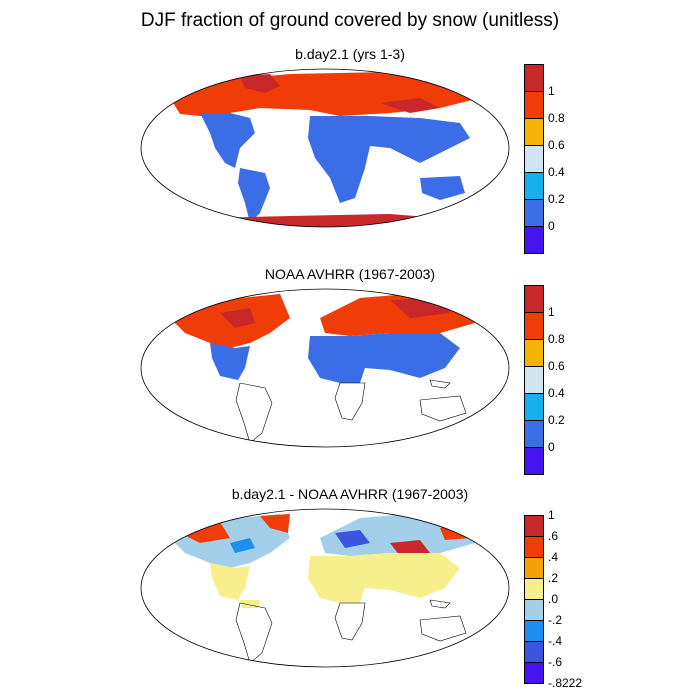  Describe the element at coordinates (325, 588) in the screenshot. I see `panel-3-map` at that location.